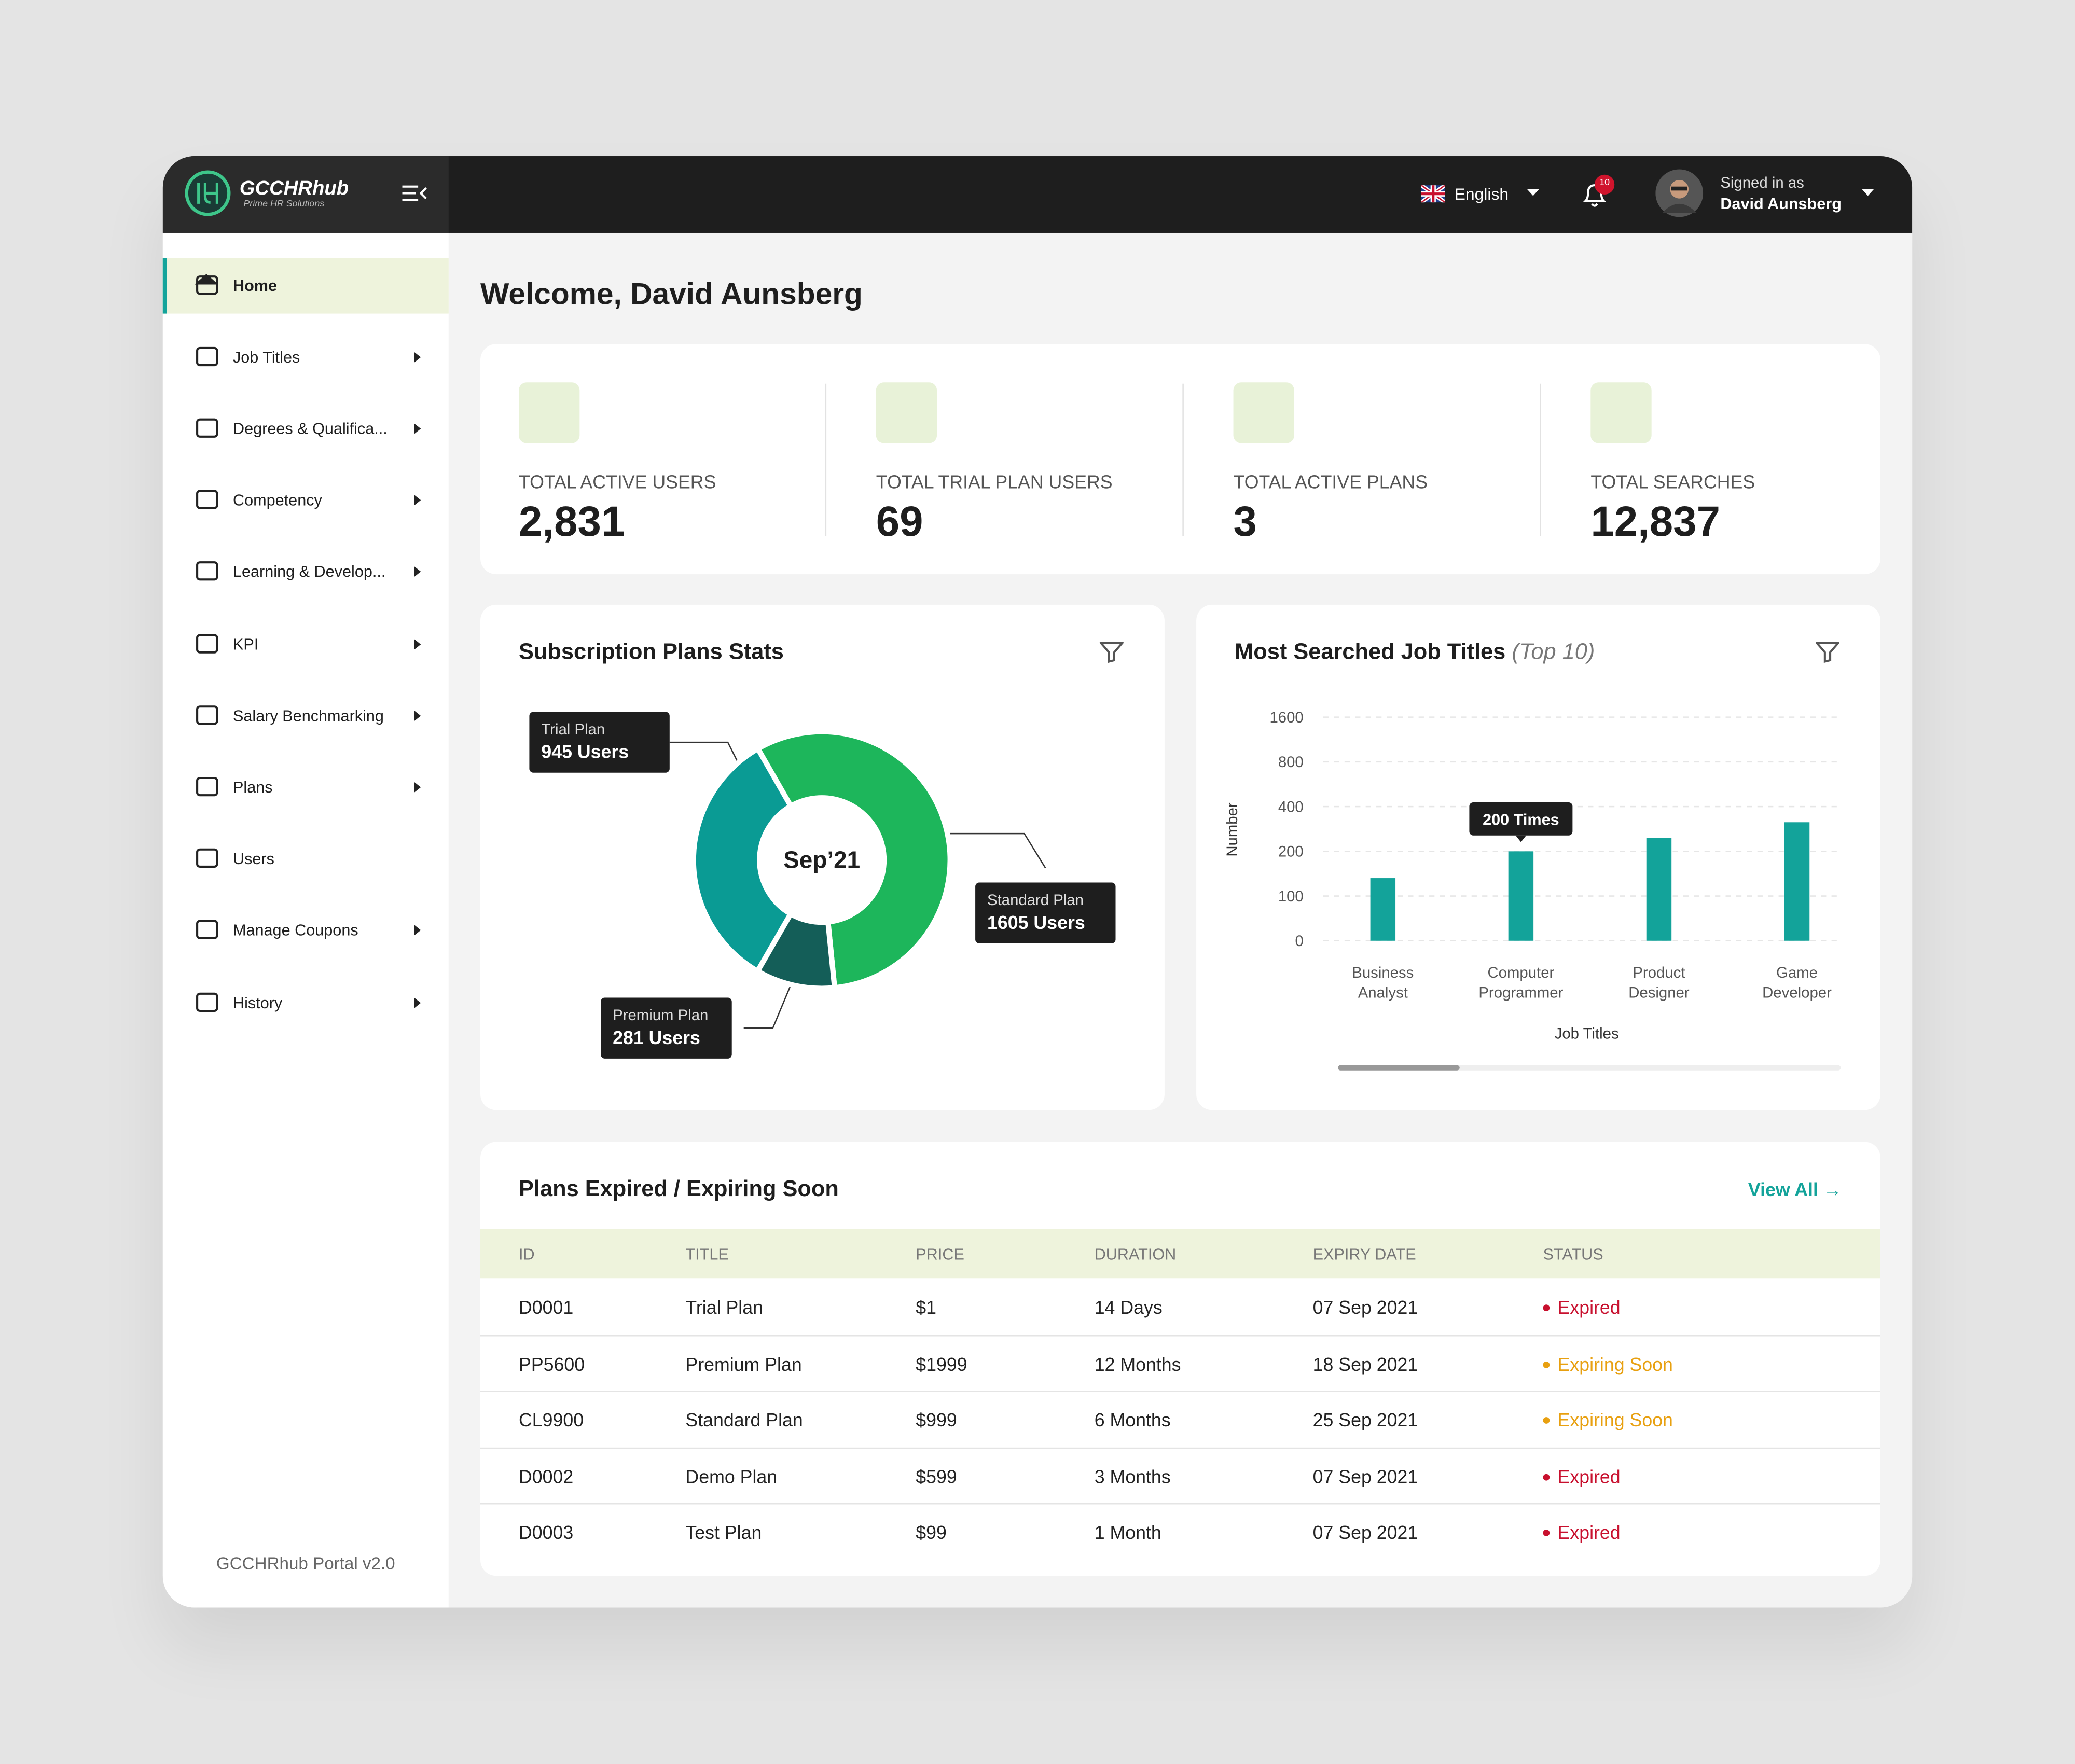 The height and width of the screenshot is (1764, 2075). What do you see at coordinates (295, 930) in the screenshot?
I see `nav-label: Manage Coupons` at bounding box center [295, 930].